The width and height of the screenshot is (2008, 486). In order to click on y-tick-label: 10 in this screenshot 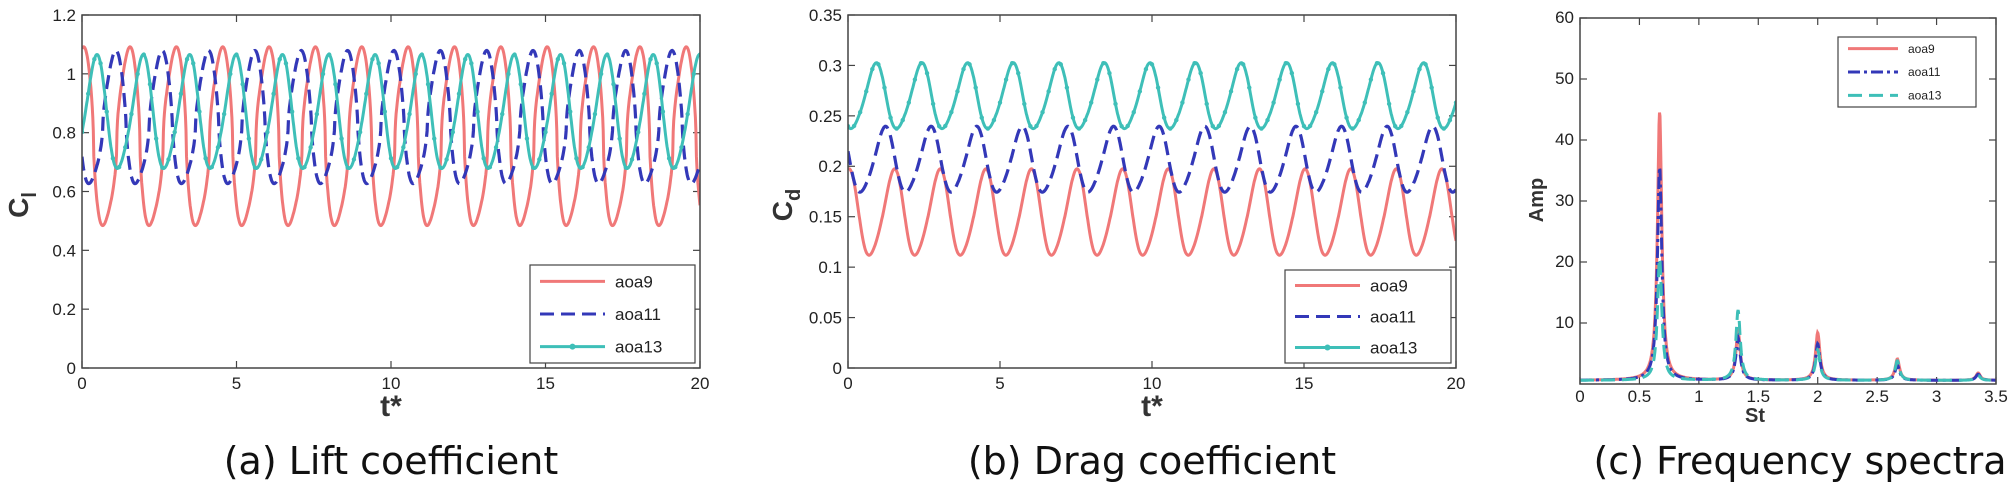, I will do `click(1564, 322)`.